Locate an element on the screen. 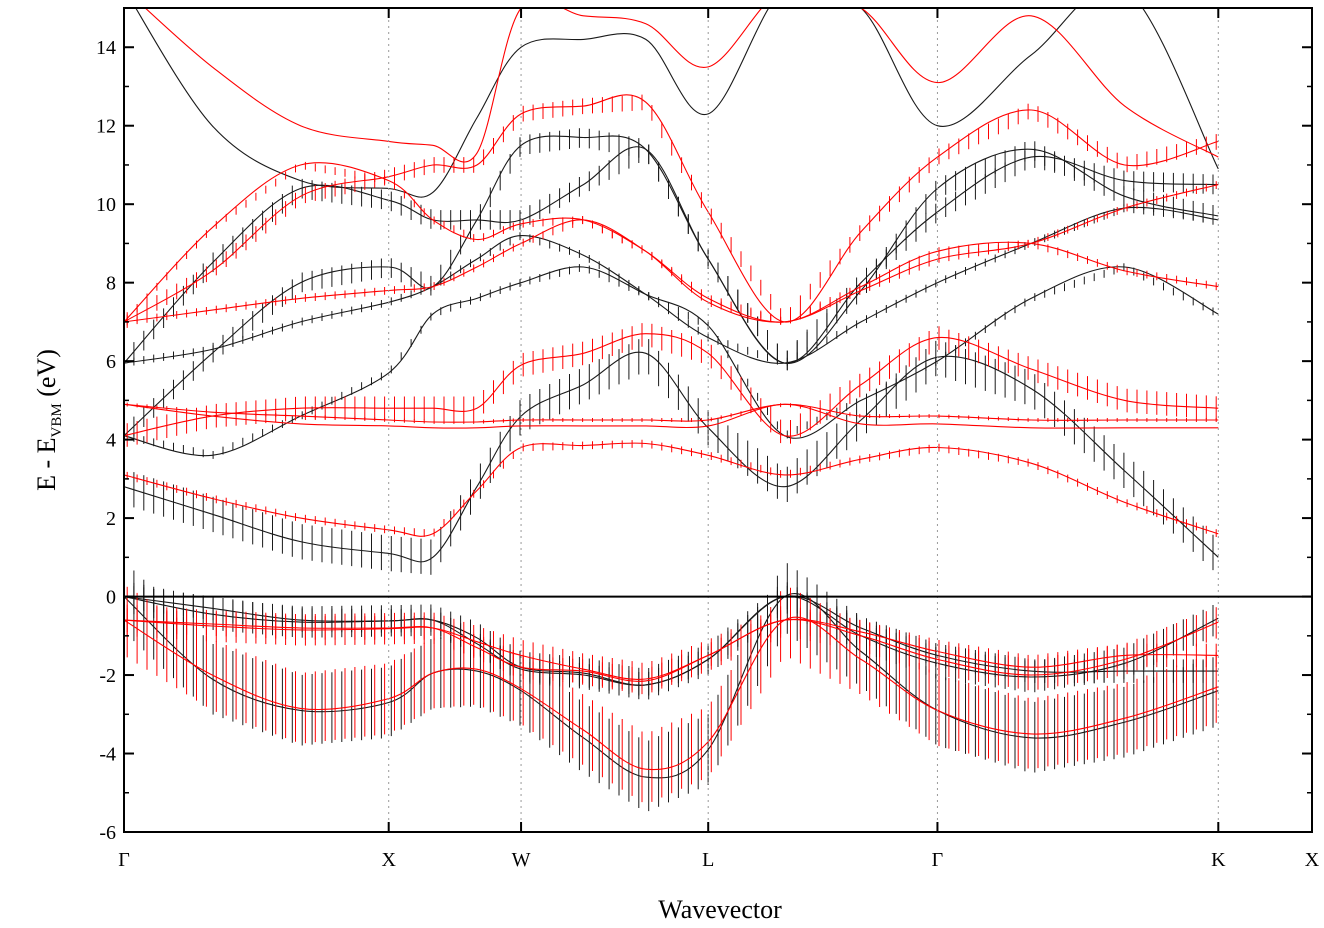 Image resolution: width=1324 pixels, height=928 pixels. k-point-label: W is located at coordinates (521, 860).